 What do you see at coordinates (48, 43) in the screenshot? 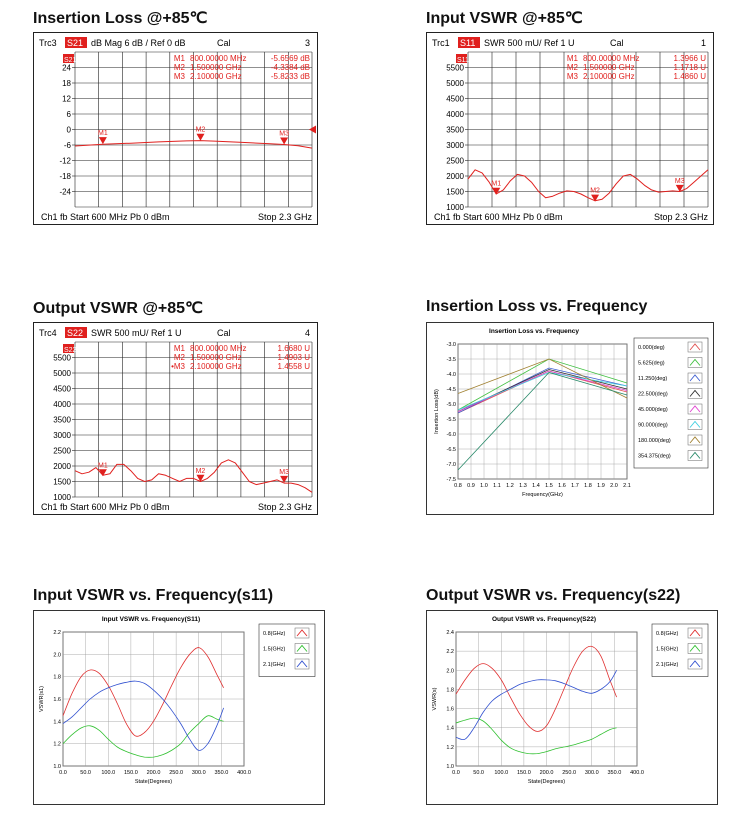
I see `trace-name: Trc3` at bounding box center [48, 43].